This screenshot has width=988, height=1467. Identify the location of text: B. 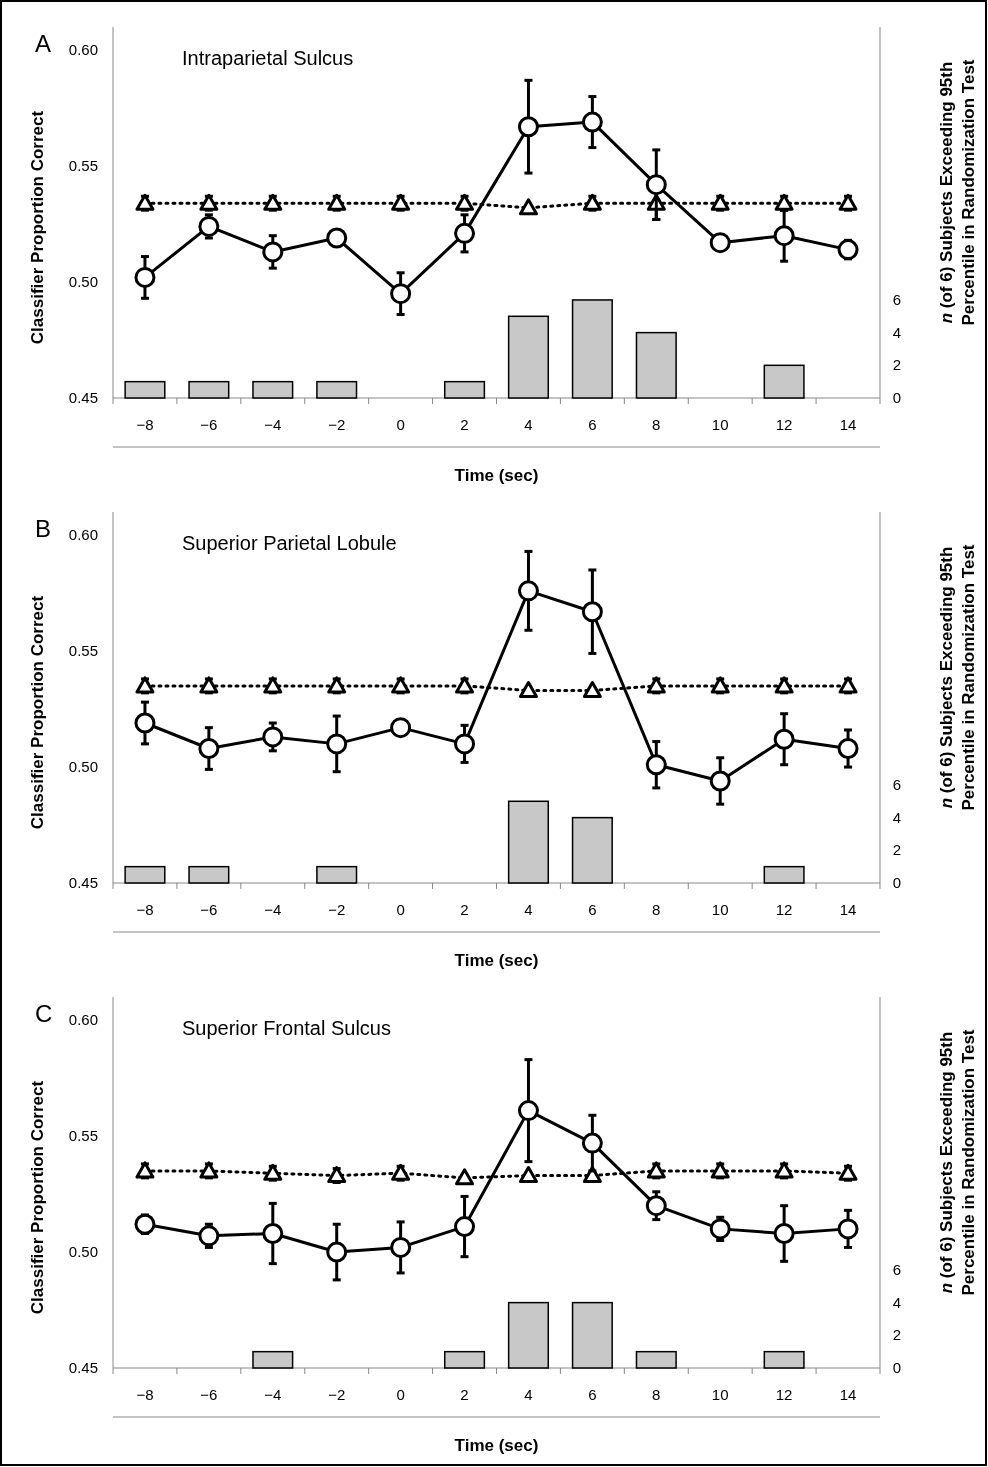
(43, 528).